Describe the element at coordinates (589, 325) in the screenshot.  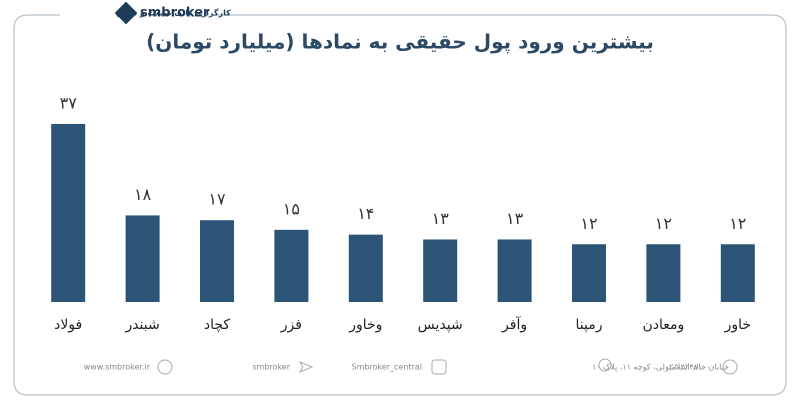
I see `x-tick-label: رمپنا` at that location.